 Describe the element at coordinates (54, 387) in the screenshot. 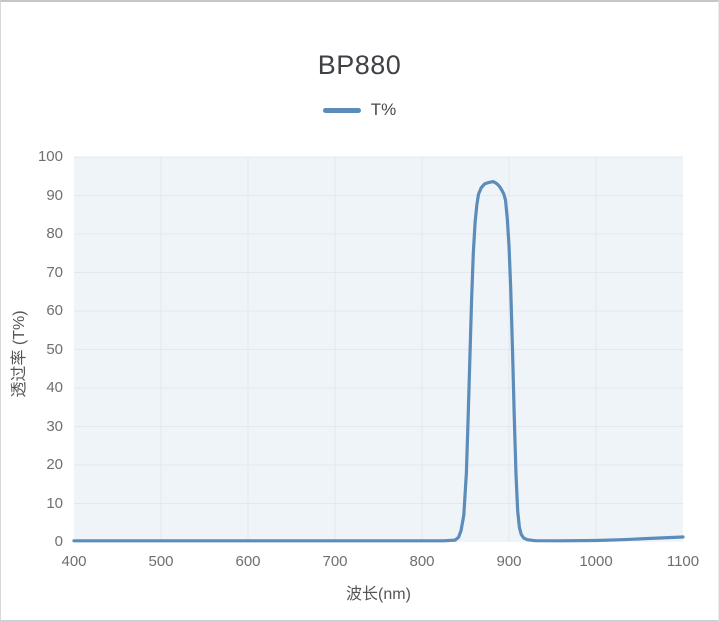

I see `y-tick-label: 40` at that location.